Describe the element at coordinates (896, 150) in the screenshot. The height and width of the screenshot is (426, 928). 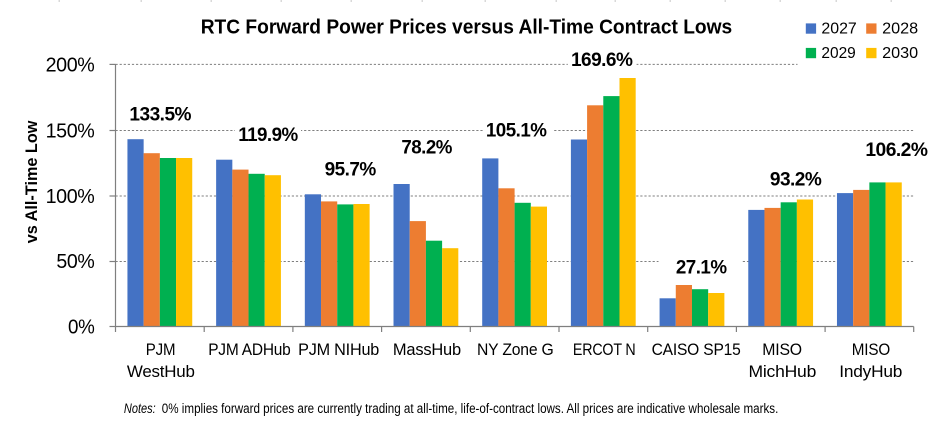
I see `svg-text: 106.2%` at that location.